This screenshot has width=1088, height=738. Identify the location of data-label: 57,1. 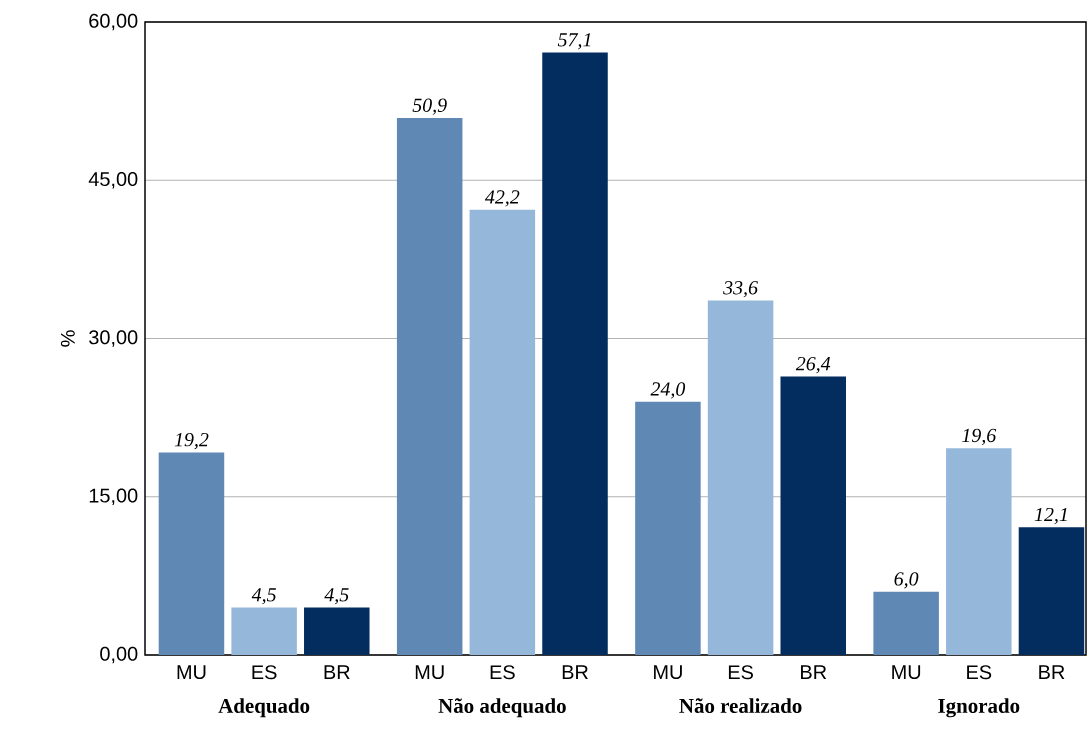
(574, 41).